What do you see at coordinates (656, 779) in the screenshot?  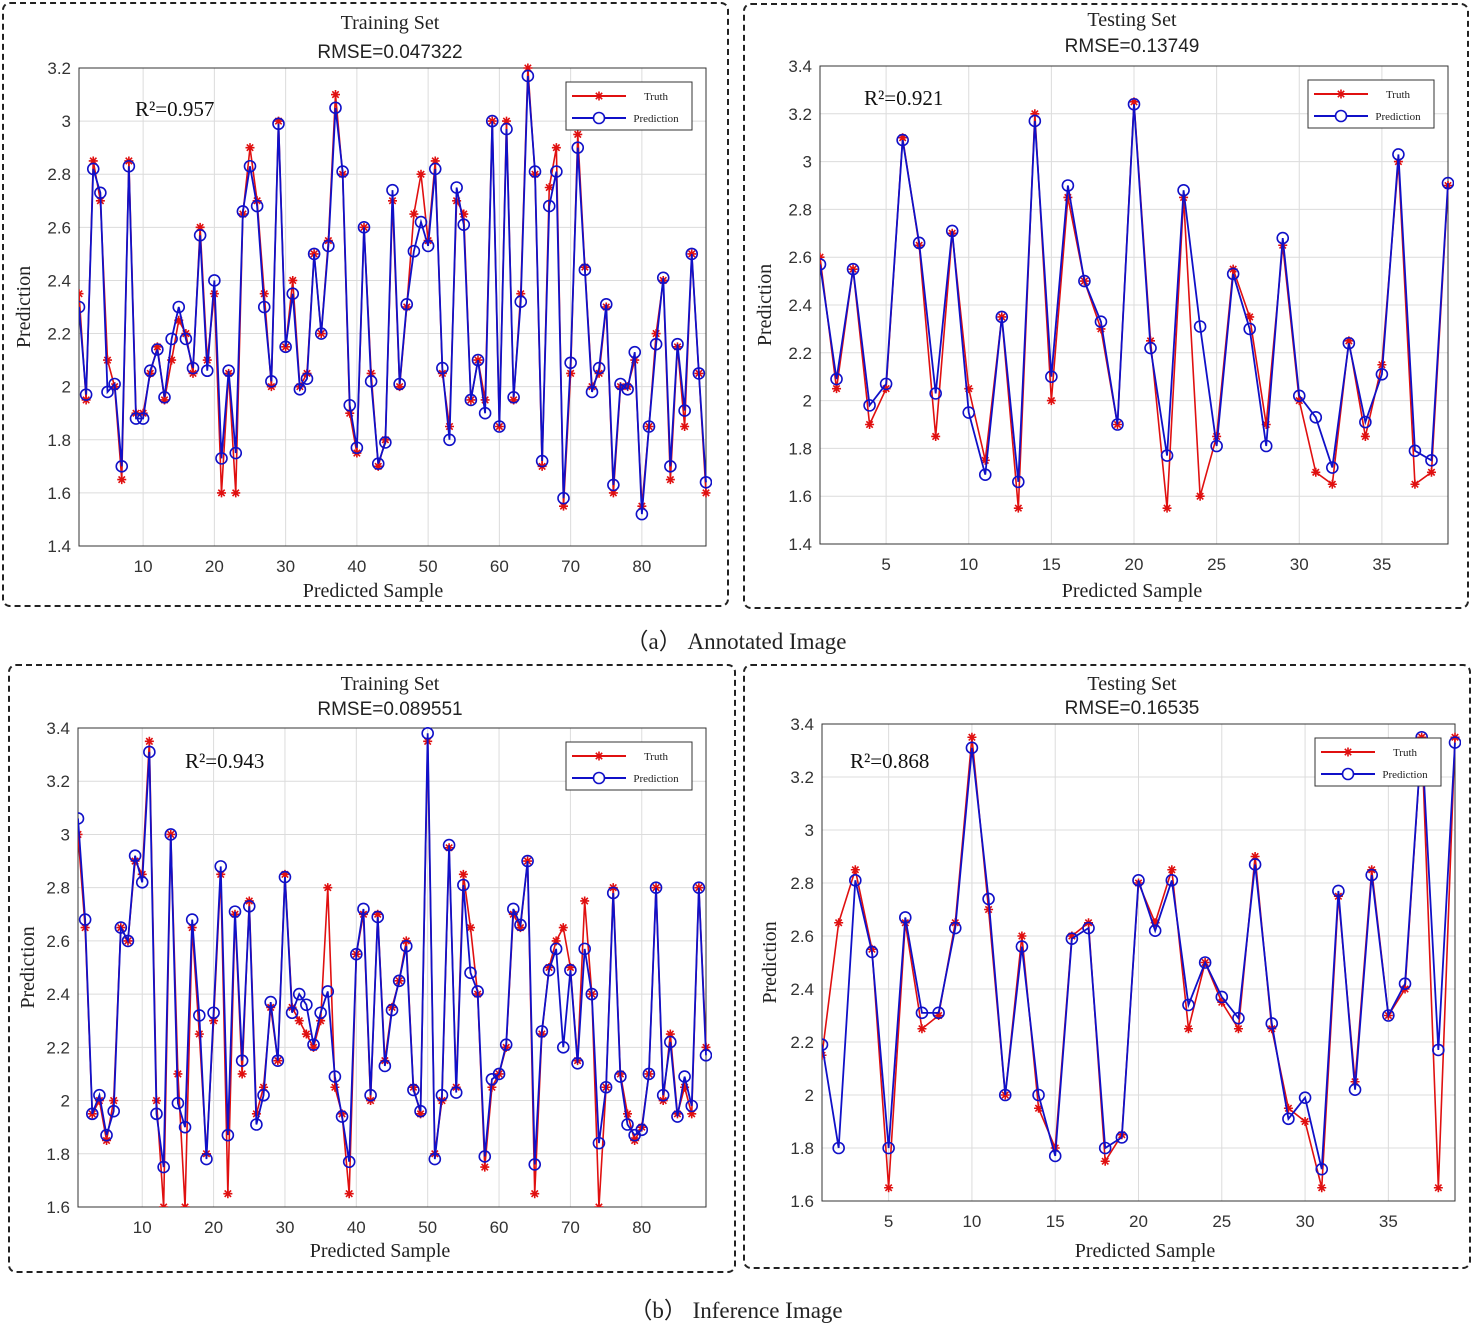 I see `legend-label-prediction: Prediction` at bounding box center [656, 779].